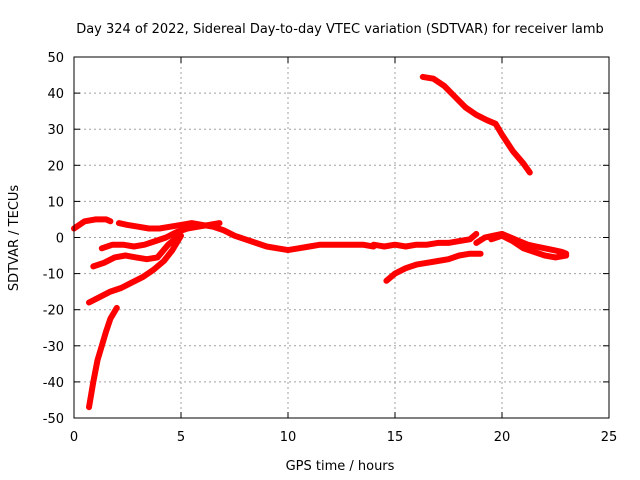 This screenshot has height=480, width=640. Describe the element at coordinates (288, 437) in the screenshot. I see `x-tick-label: 10` at that location.